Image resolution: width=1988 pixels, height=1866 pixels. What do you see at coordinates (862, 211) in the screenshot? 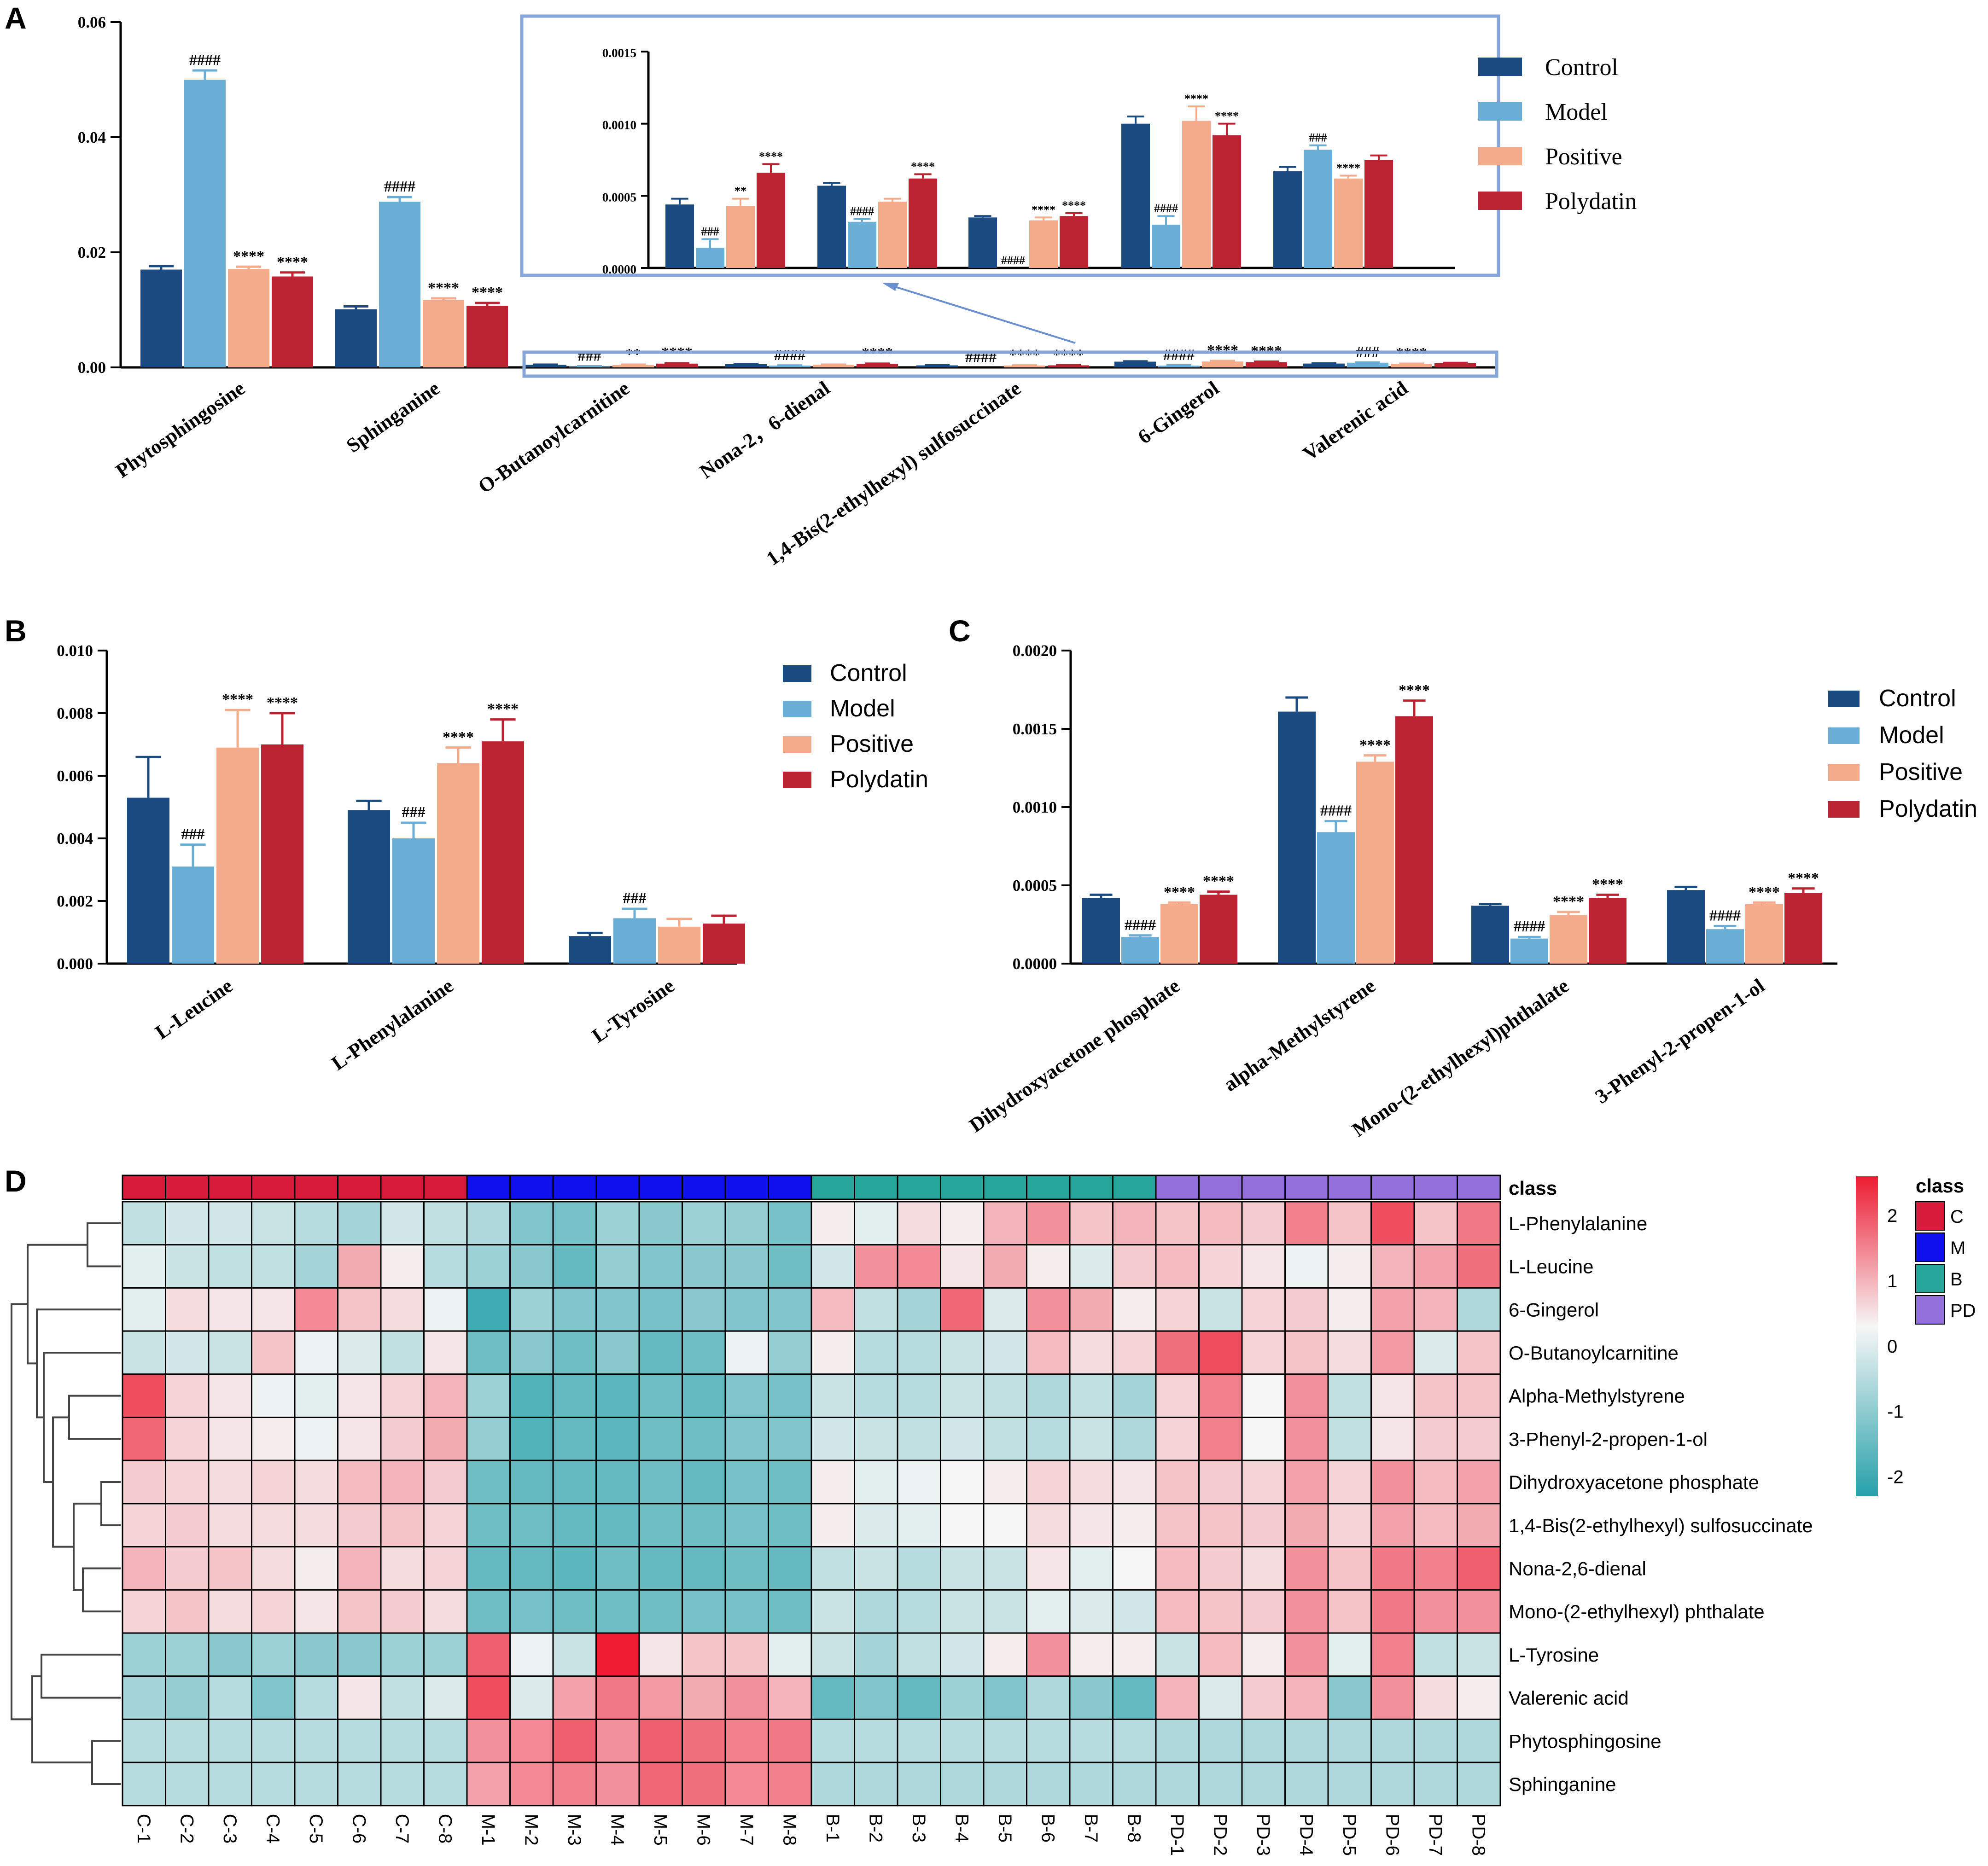
I see `significance-label-inset: ####` at bounding box center [862, 211].